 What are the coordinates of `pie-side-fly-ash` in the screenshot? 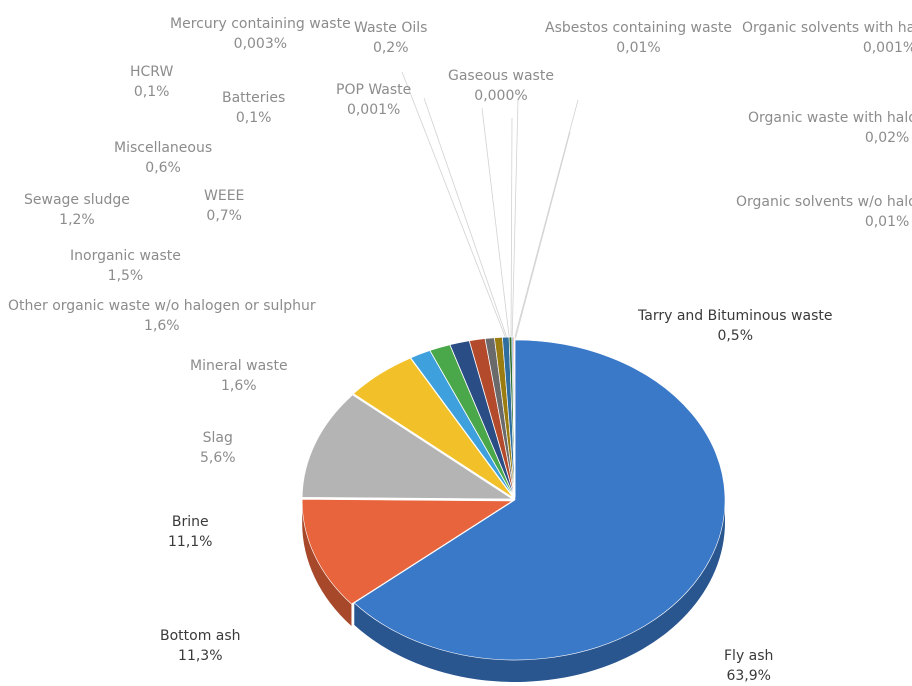 It's located at (539, 591).